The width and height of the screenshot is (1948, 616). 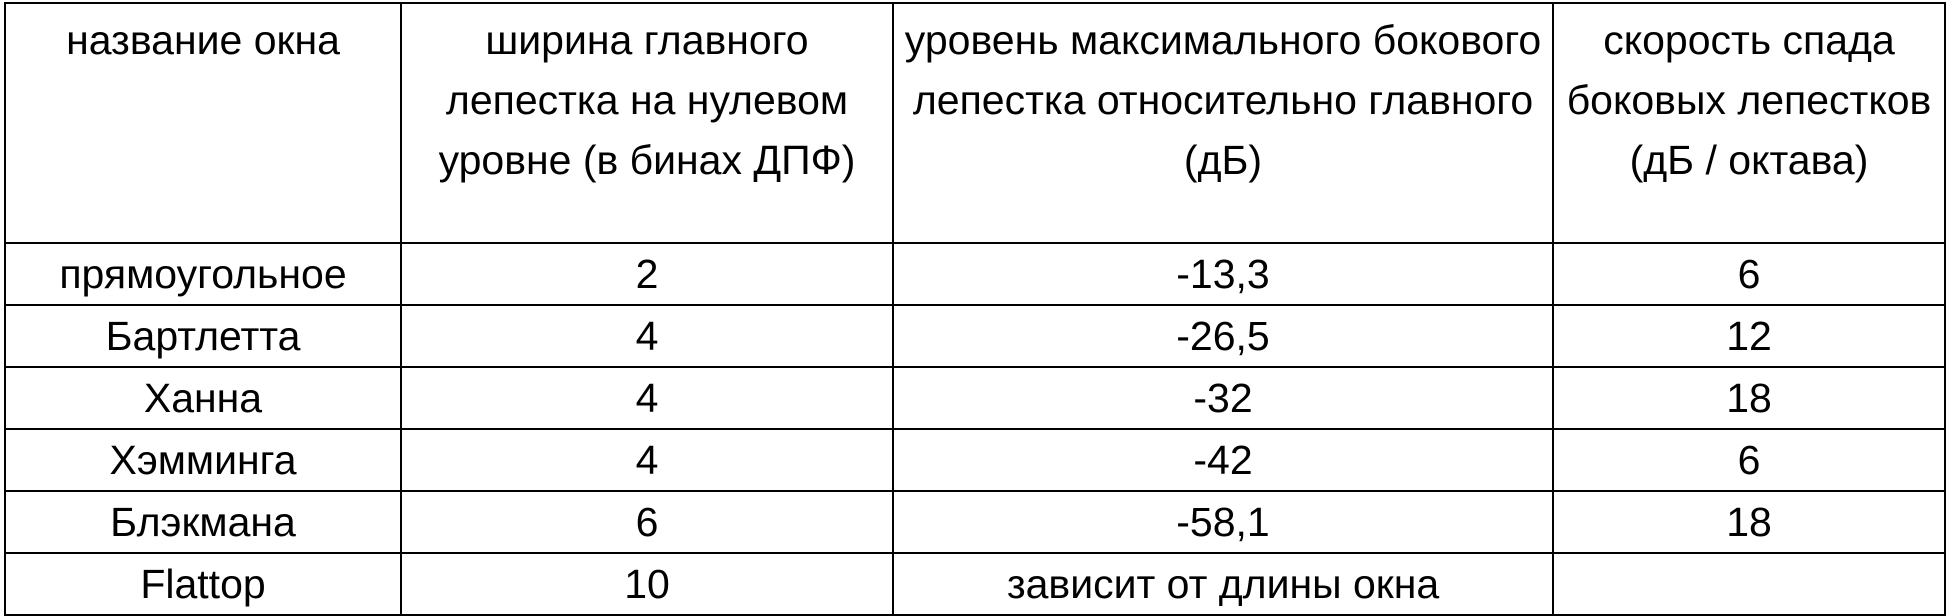 What do you see at coordinates (1223, 336) in the screenshot?
I see `cell-max-side-lobe-level: -26,5` at bounding box center [1223, 336].